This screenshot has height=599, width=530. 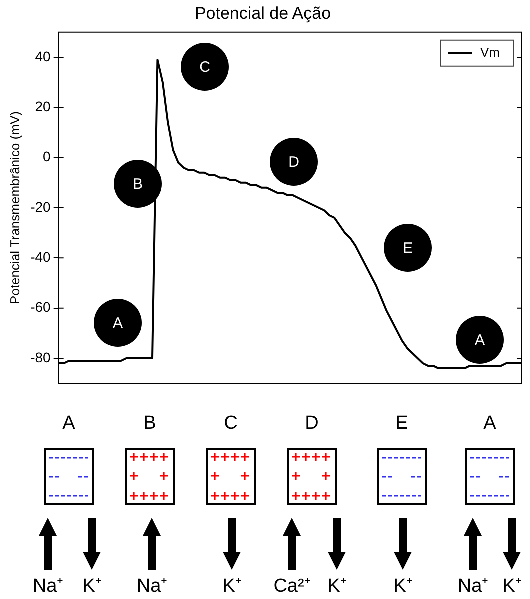 I want to click on text: E, so click(x=402, y=424).